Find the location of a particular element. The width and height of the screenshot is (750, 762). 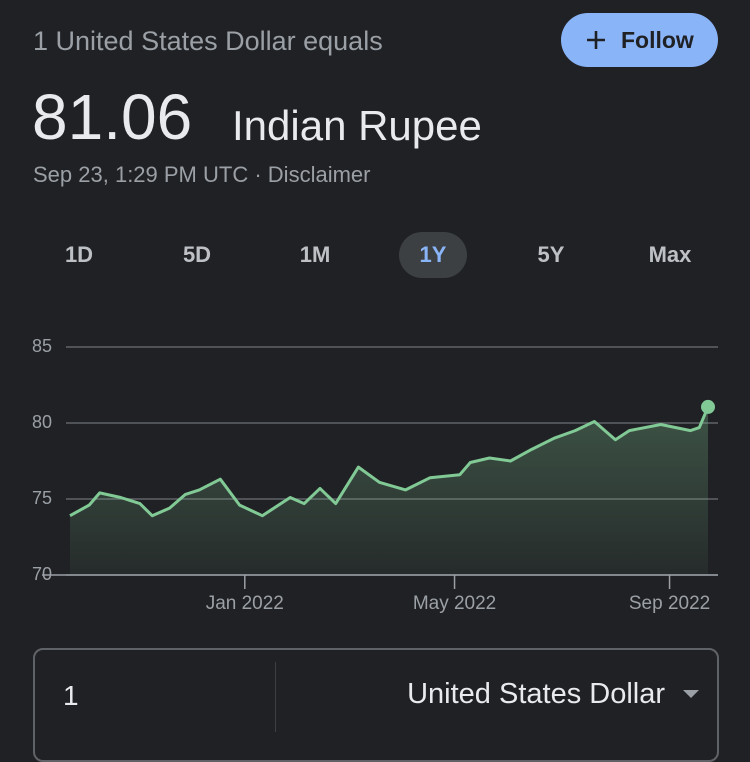

follow-button: Follow is located at coordinates (639, 40).